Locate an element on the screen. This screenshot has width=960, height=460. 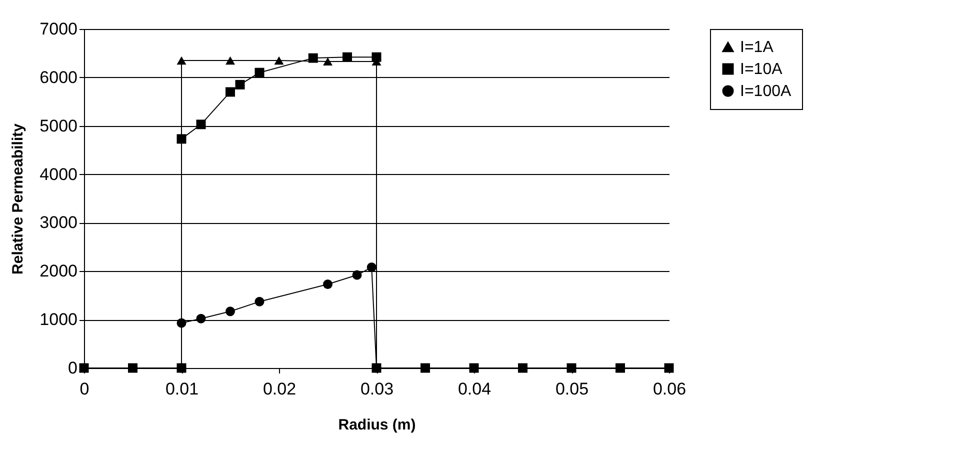
y-tick-label: 7000 is located at coordinates (59, 29).